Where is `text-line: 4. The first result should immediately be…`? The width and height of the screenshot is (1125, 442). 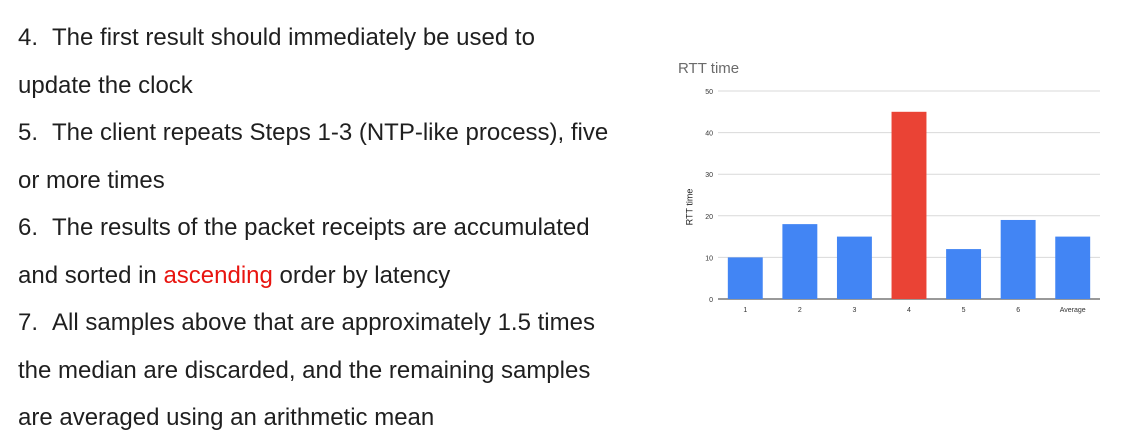 text-line: 4. The first result should immediately be… is located at coordinates (348, 38).